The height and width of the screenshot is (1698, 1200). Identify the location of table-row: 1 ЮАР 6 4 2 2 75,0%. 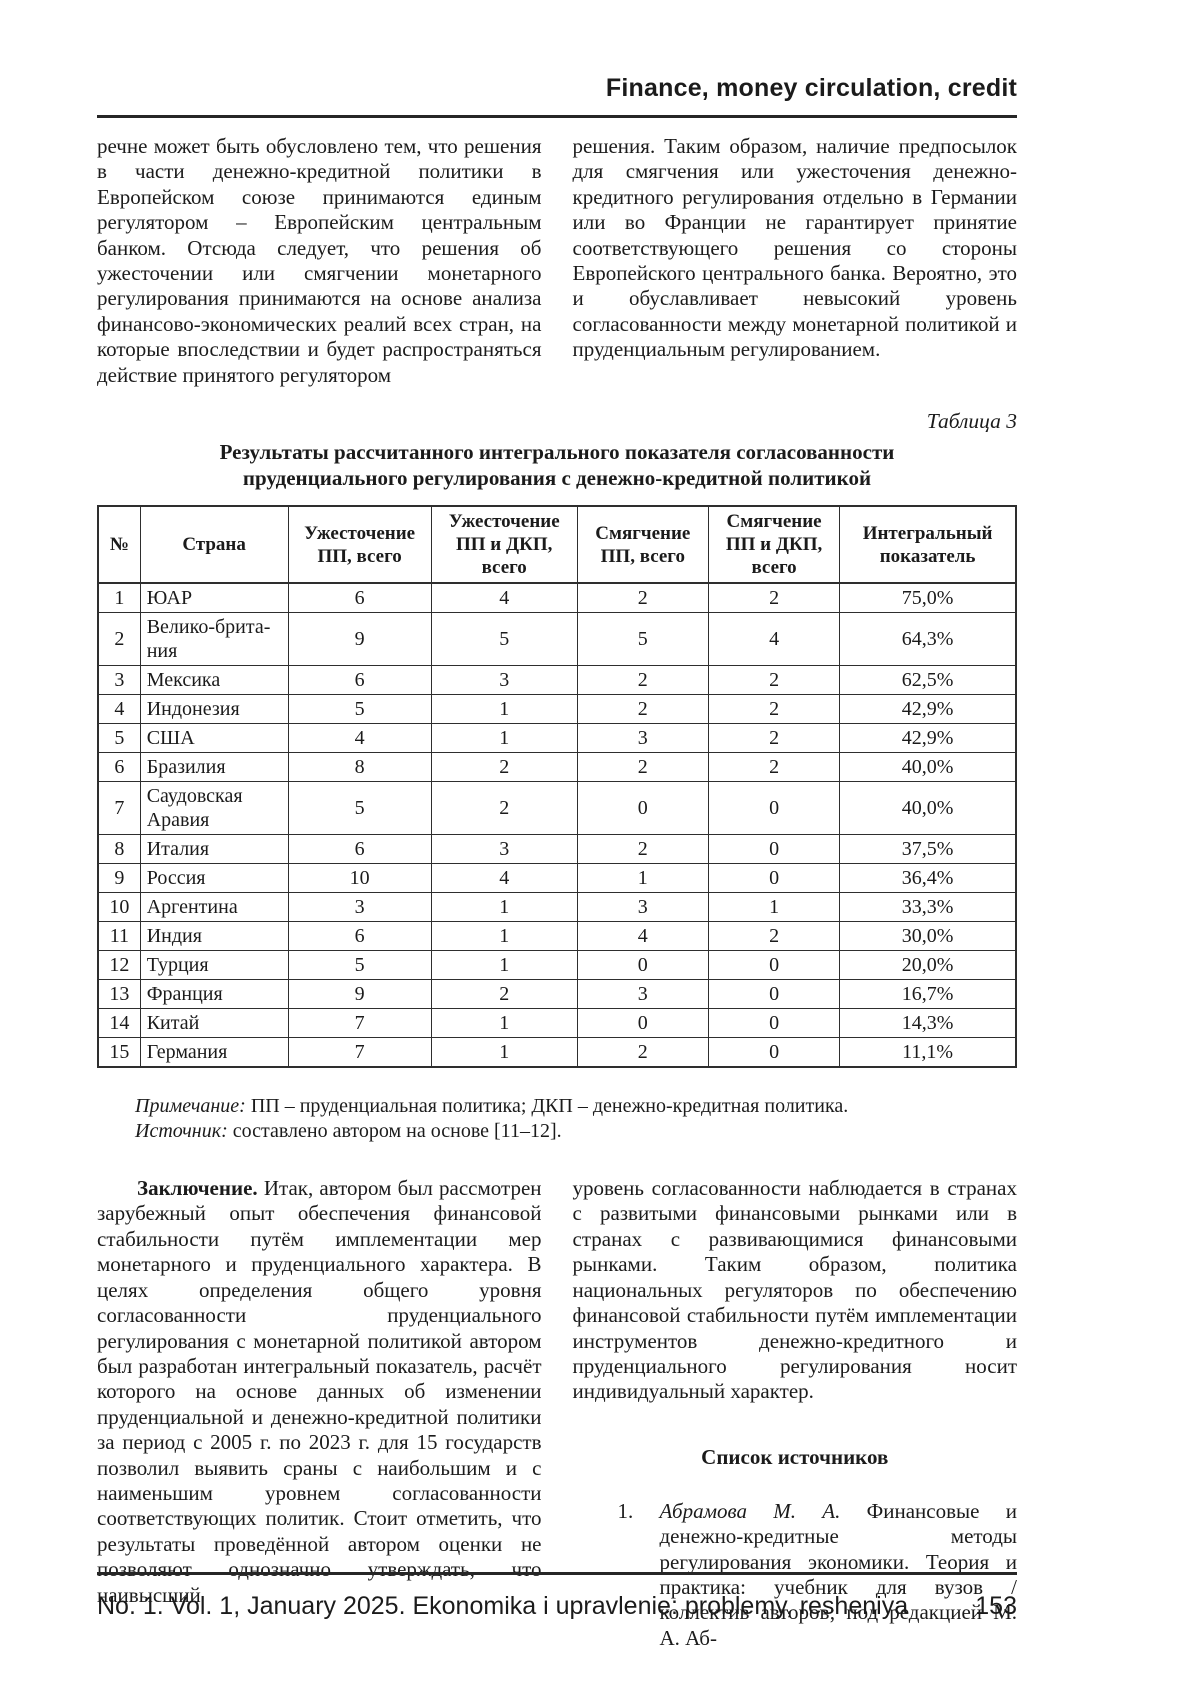
(557, 598).